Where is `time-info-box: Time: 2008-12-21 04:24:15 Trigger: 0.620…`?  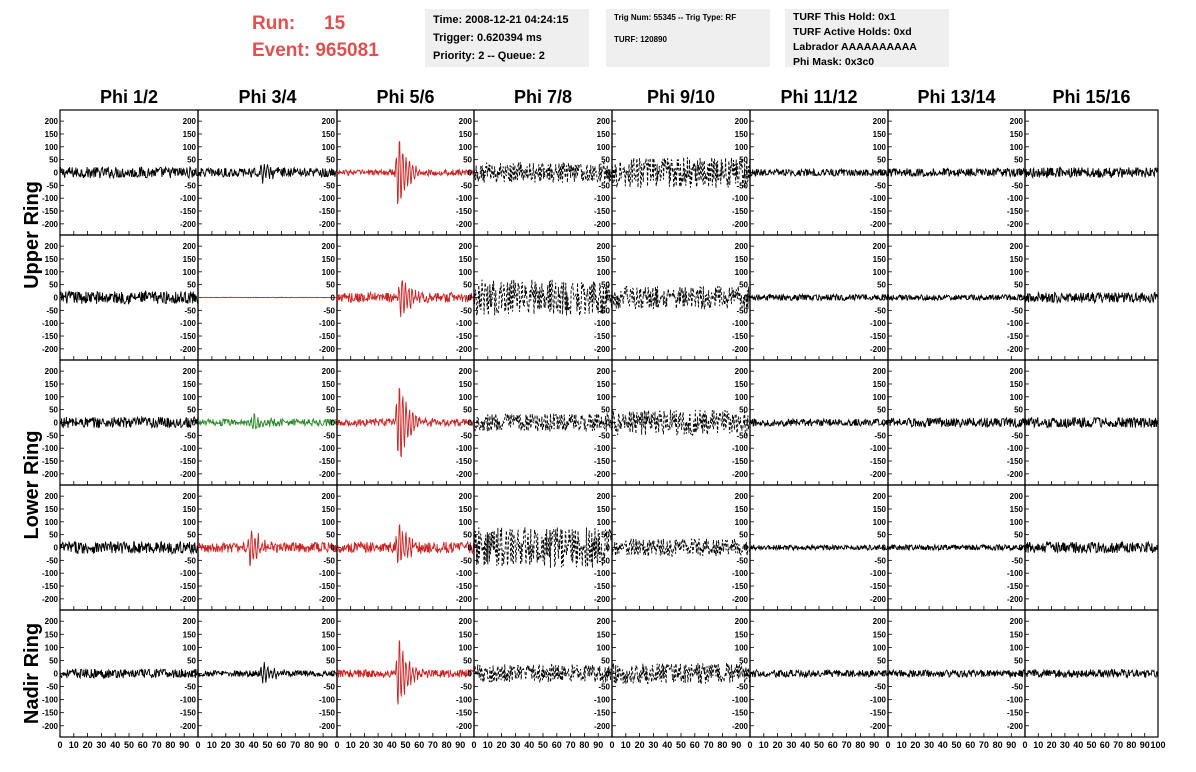 time-info-box: Time: 2008-12-21 04:24:15 Trigger: 0.620… is located at coordinates (507, 38).